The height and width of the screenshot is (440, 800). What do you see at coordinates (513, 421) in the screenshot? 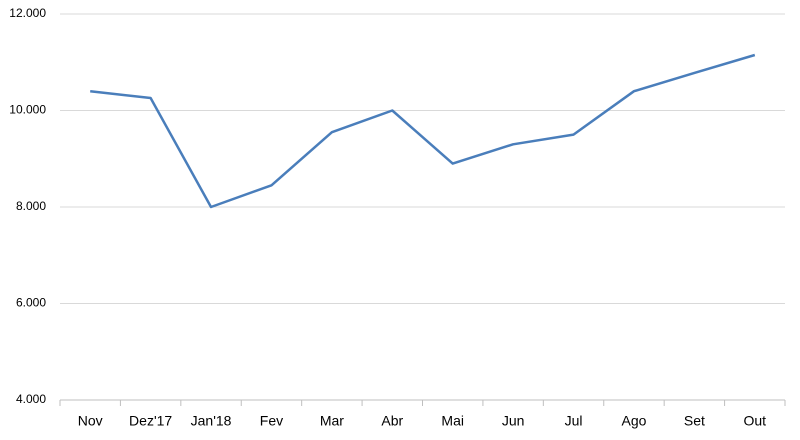
I see `x-tick-label: Jun` at bounding box center [513, 421].